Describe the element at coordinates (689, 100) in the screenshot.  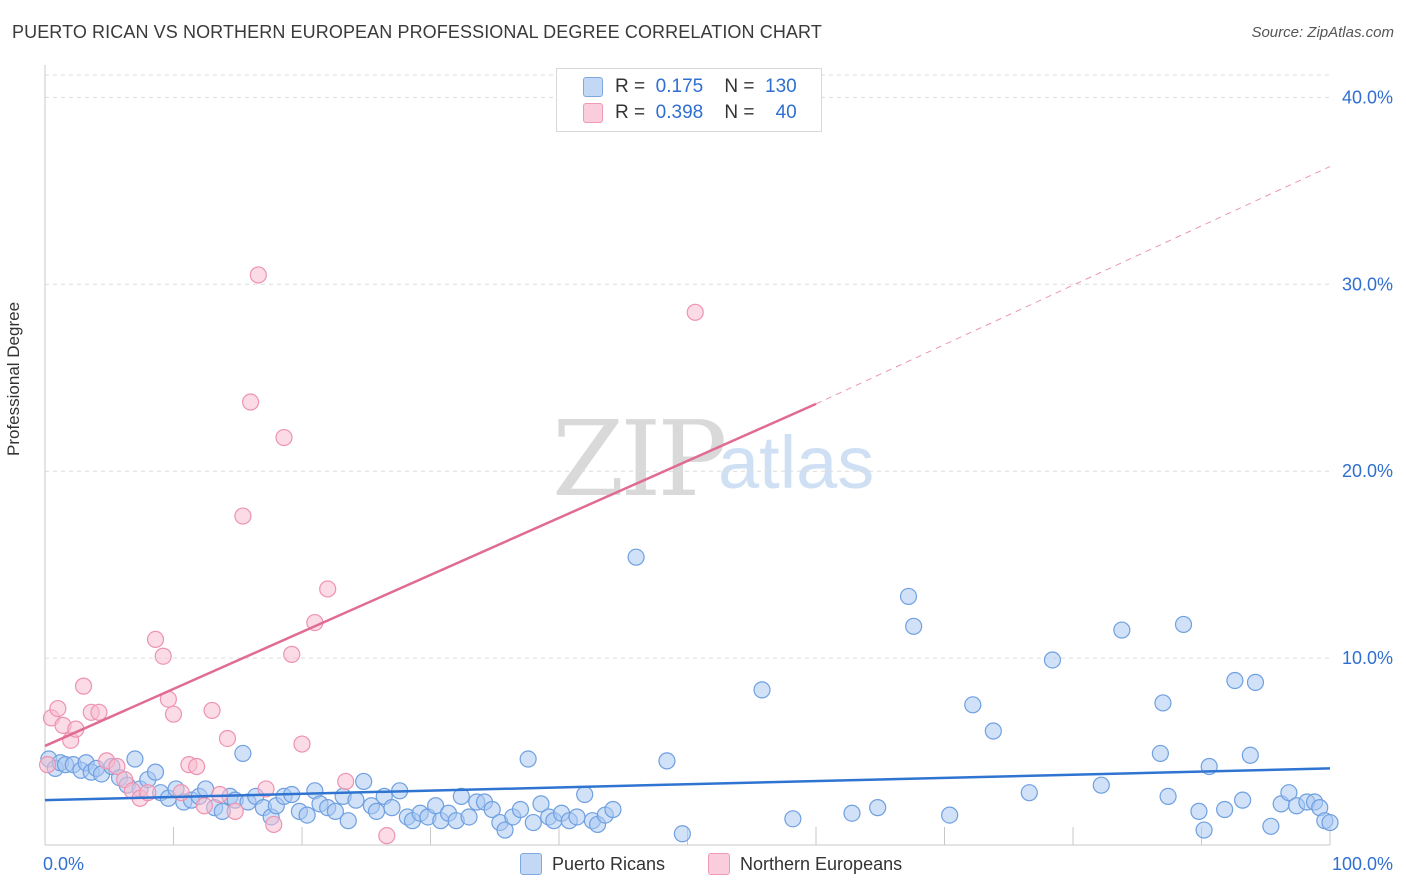
I see `correlation-legend: R = 0.175 N = 130 R = 0.398 N = 40` at that location.